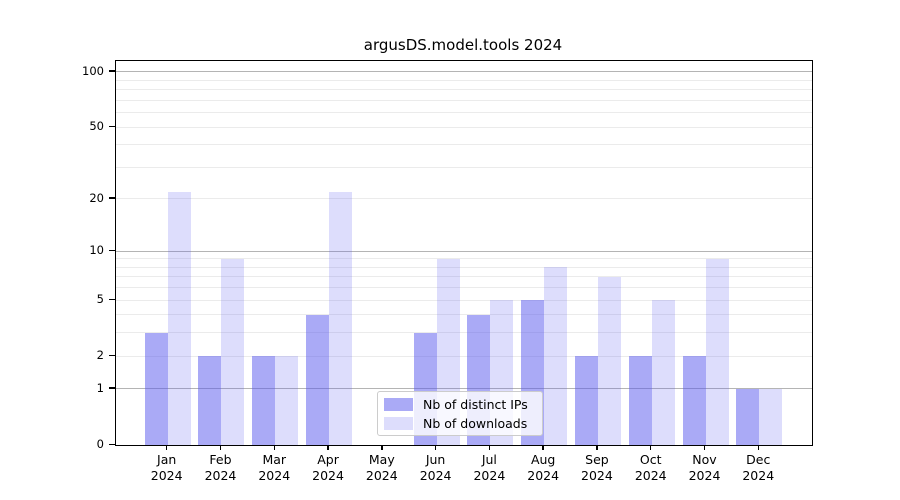  I want to click on y-tick-label: 5, so click(100, 299).